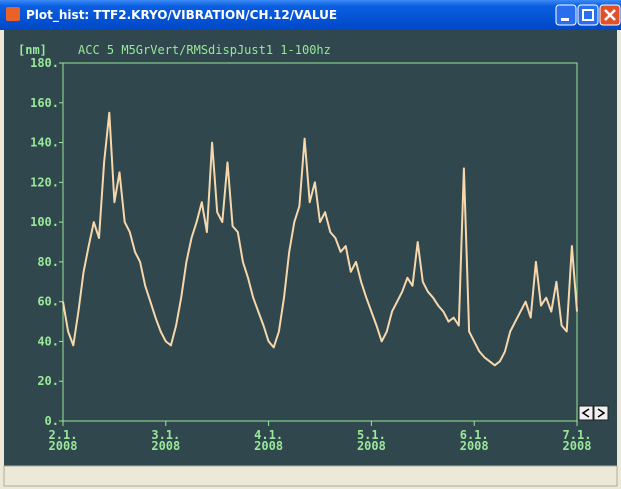  Describe the element at coordinates (48, 262) in the screenshot. I see `y-tick-label: 80.` at that location.